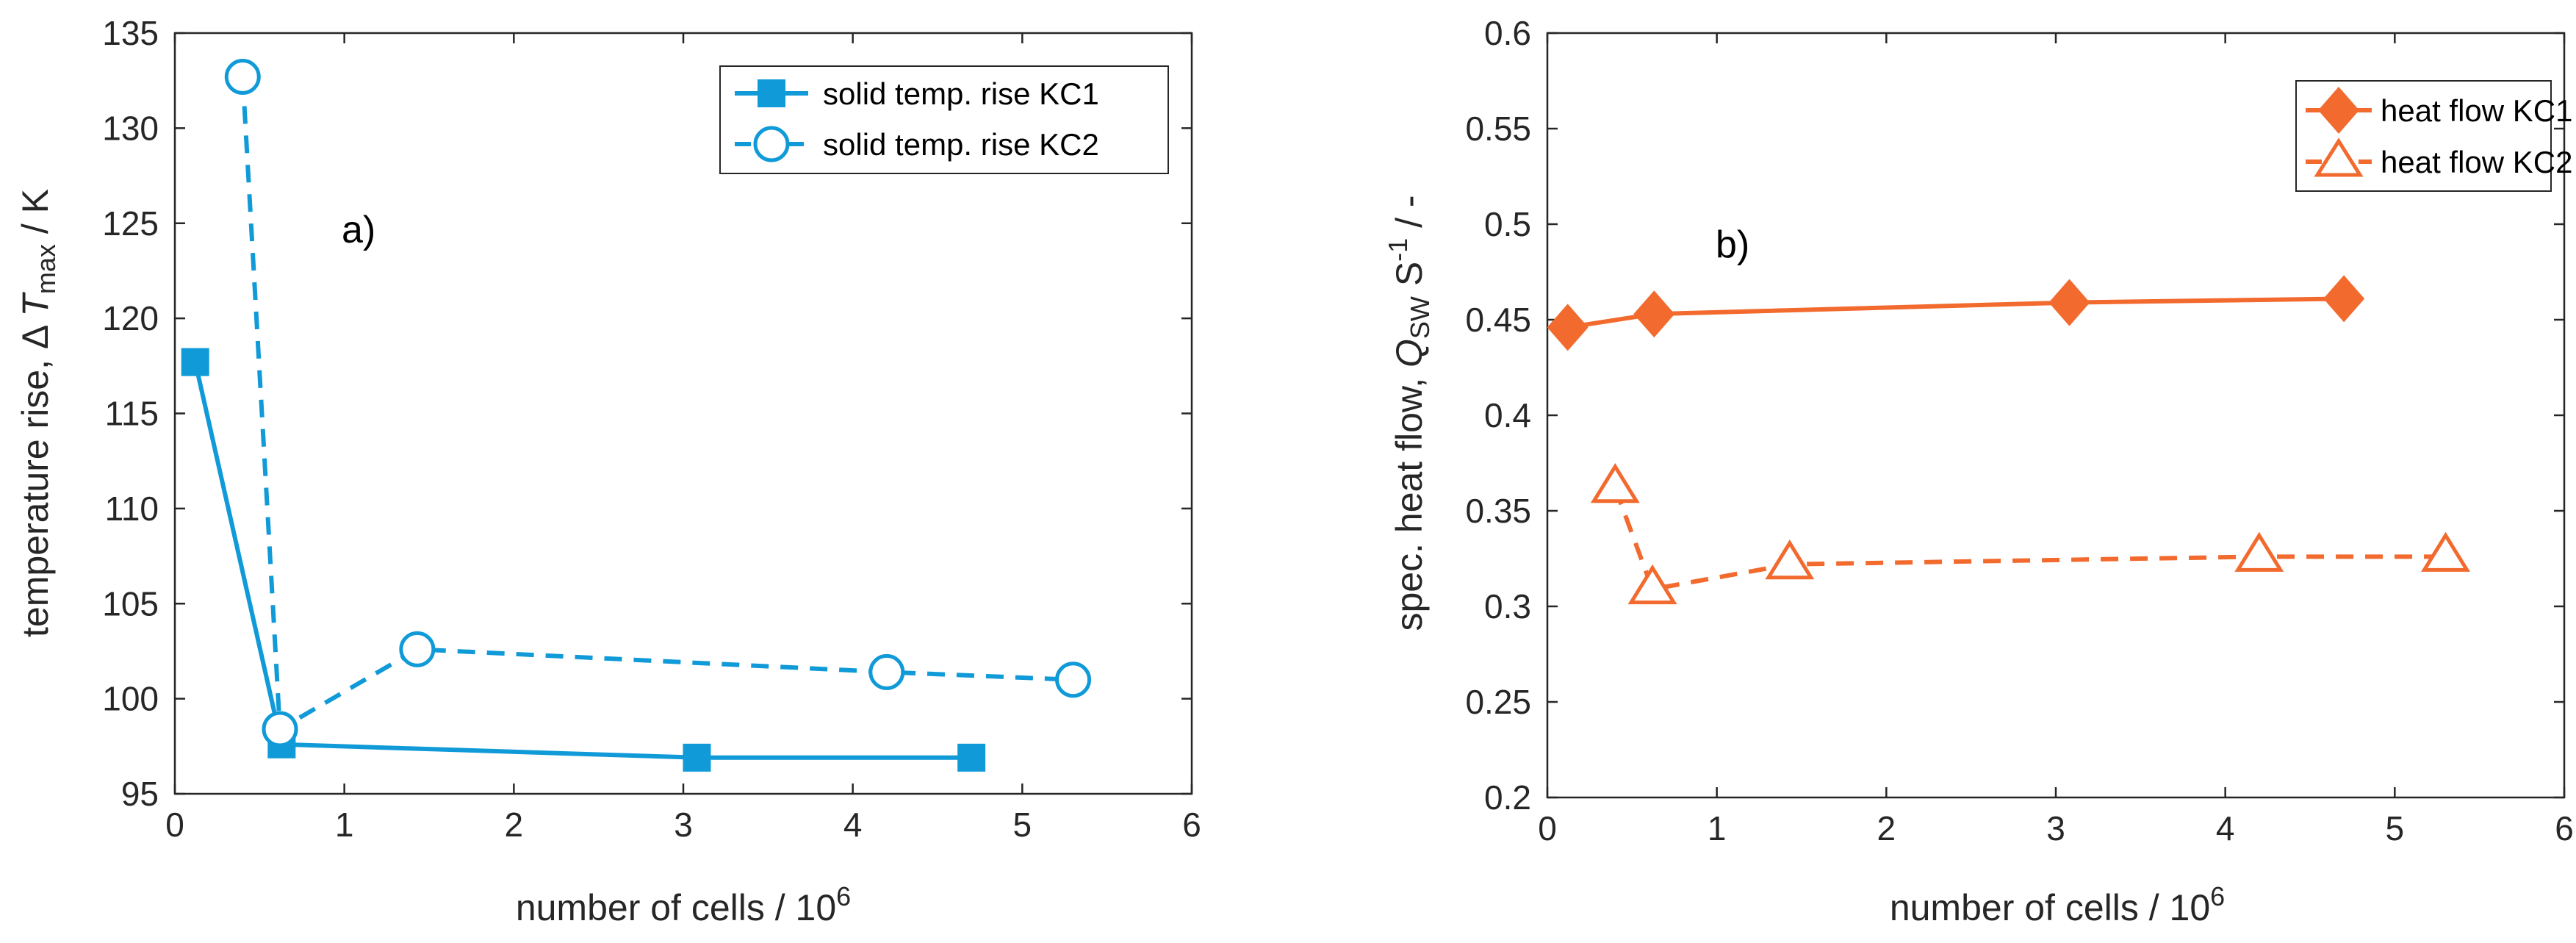  Describe the element at coordinates (2055, 828) in the screenshot. I see `chart-b-x-tick-label: 3` at that location.